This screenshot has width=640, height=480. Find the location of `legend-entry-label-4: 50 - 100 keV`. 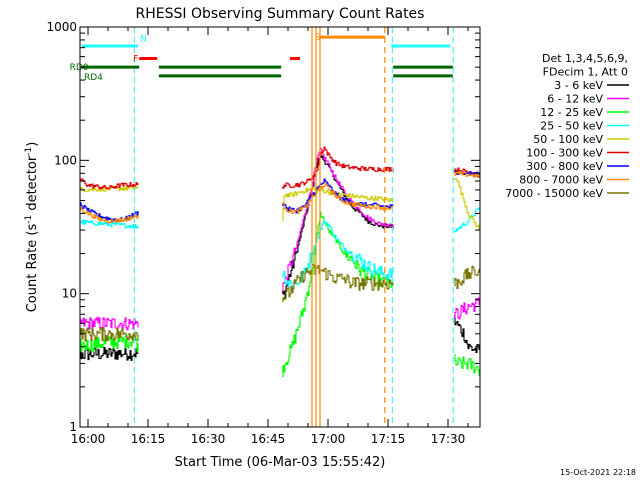

legend-entry-label-4: 50 - 100 keV is located at coordinates (568, 139).